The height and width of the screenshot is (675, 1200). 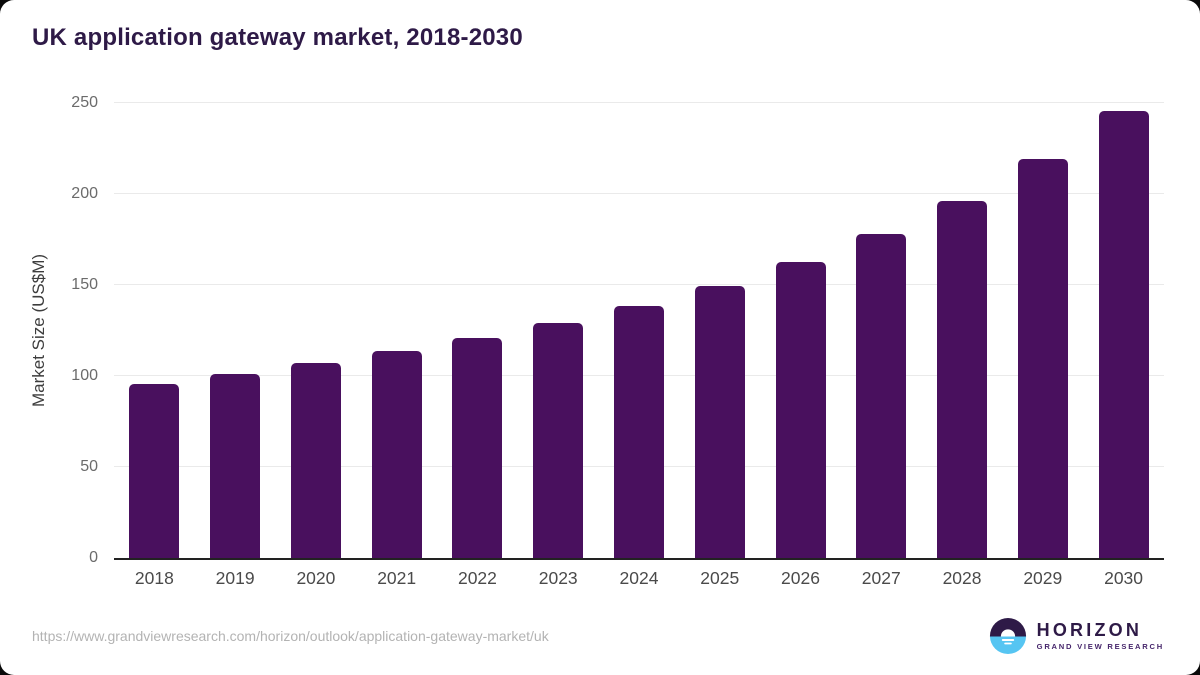 What do you see at coordinates (84, 375) in the screenshot?
I see `y-tick-label: 100` at bounding box center [84, 375].